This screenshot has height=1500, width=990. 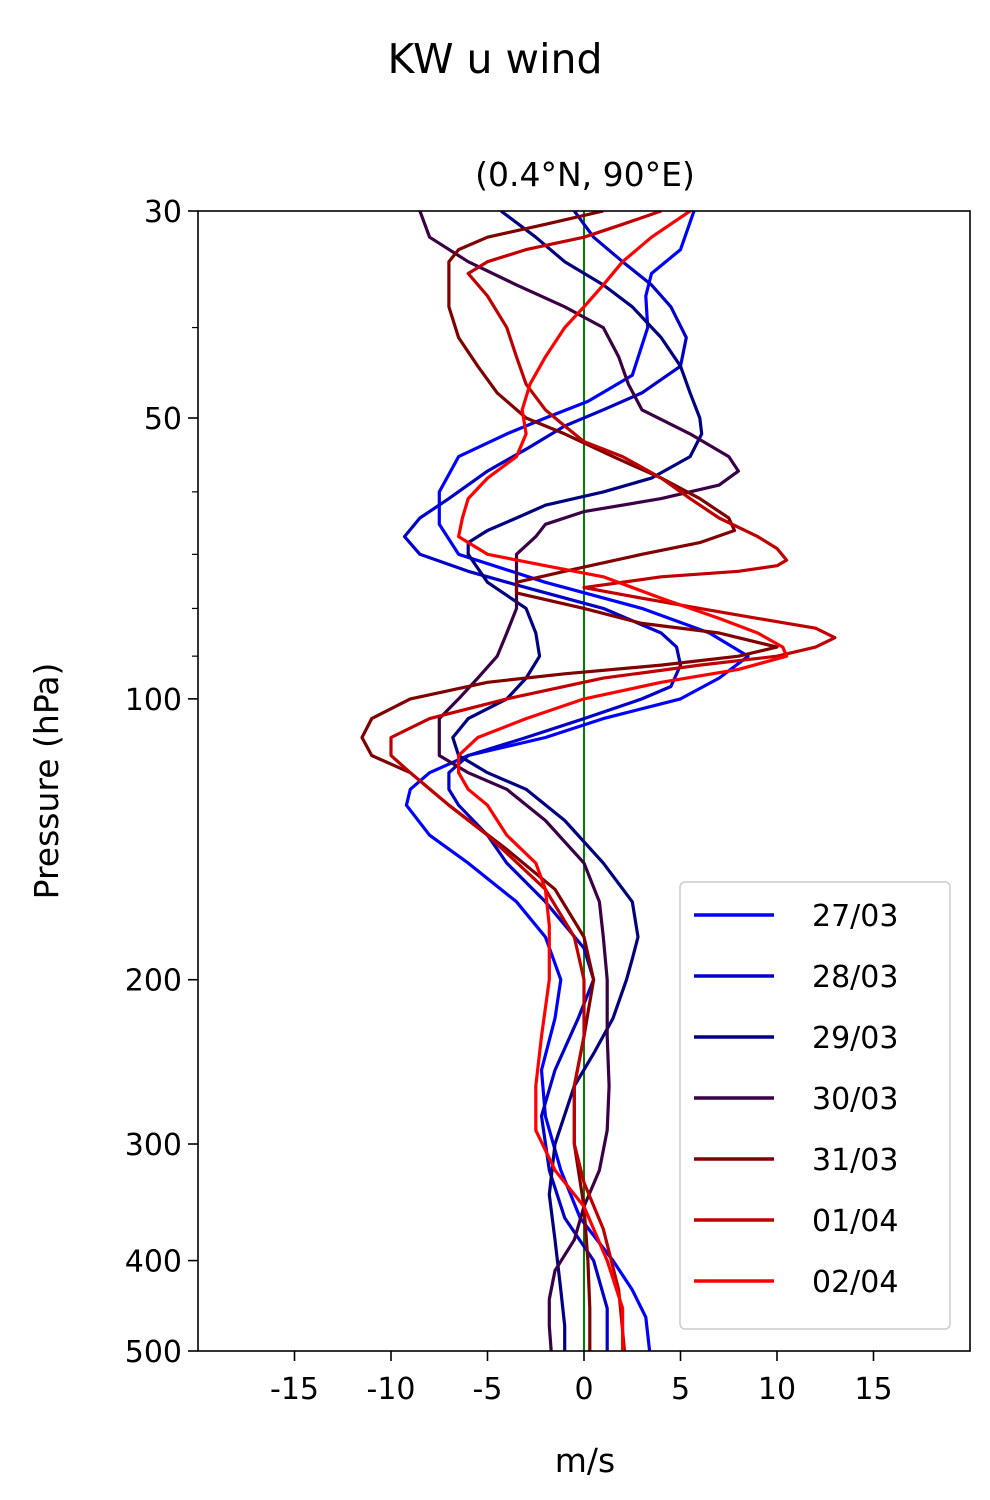 I want to click on y-tick-label: 100, so click(x=153, y=700).